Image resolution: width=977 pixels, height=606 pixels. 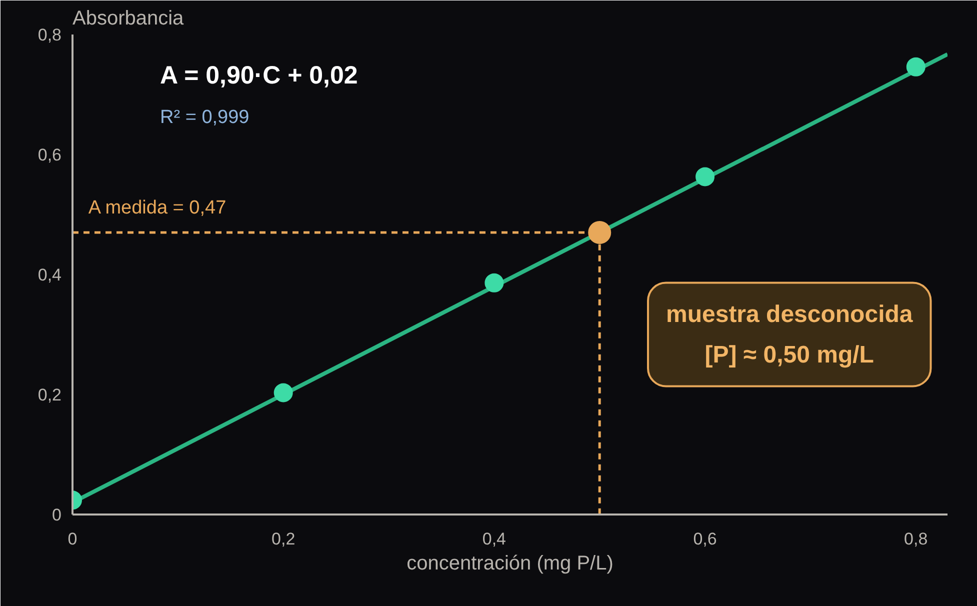 I want to click on annotation: [P] ≈ 0,50 mg/L, so click(x=789, y=354).